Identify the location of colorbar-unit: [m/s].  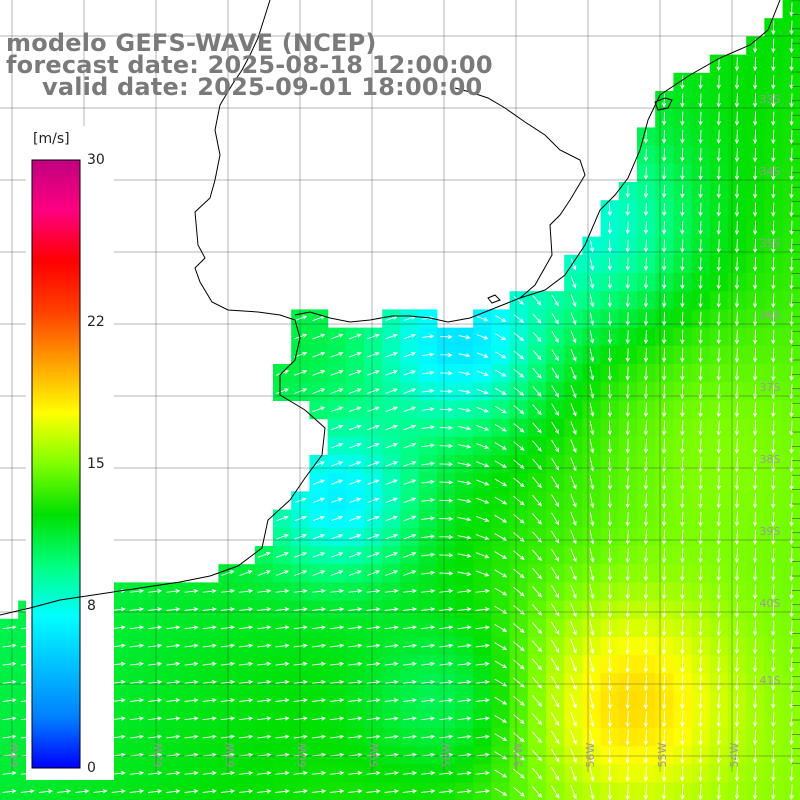
(51, 139).